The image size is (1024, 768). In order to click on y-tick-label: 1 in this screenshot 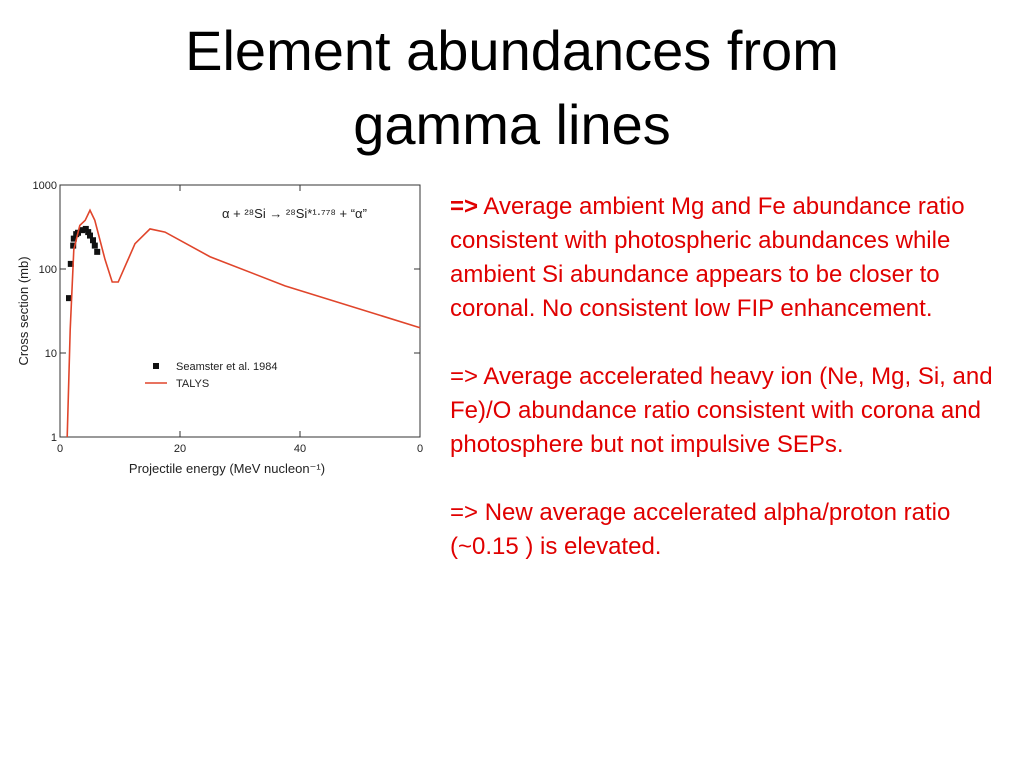, I will do `click(54, 438)`.